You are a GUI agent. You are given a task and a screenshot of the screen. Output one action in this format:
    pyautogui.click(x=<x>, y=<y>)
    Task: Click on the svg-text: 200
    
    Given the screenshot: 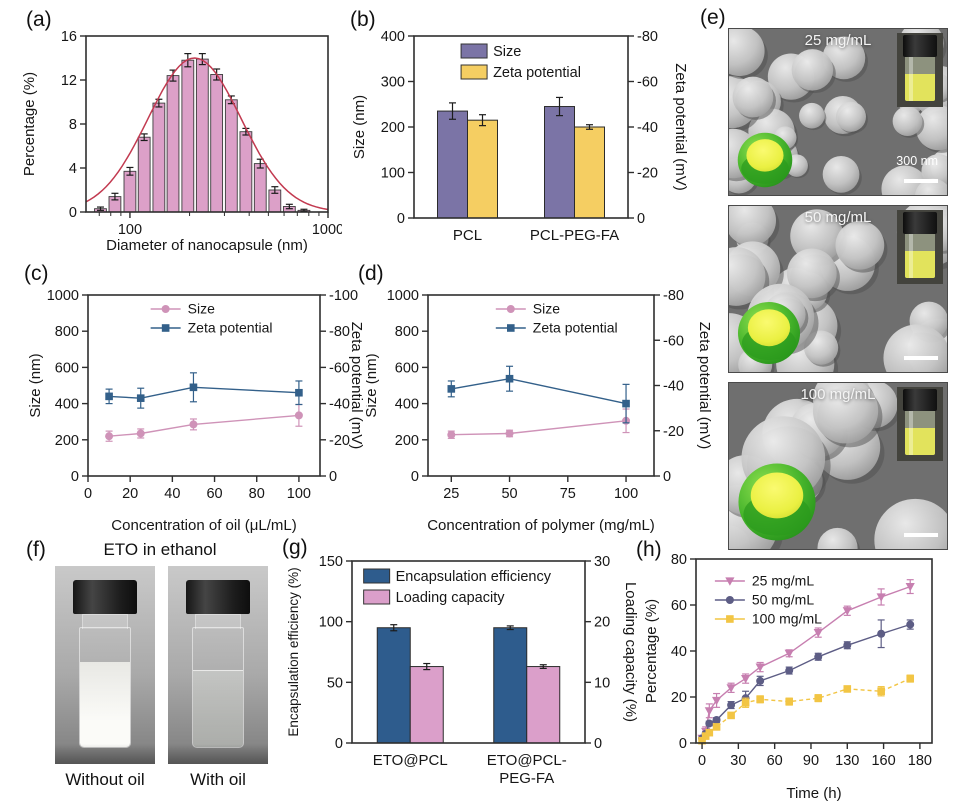 What is the action you would take?
    pyautogui.click(x=393, y=128)
    